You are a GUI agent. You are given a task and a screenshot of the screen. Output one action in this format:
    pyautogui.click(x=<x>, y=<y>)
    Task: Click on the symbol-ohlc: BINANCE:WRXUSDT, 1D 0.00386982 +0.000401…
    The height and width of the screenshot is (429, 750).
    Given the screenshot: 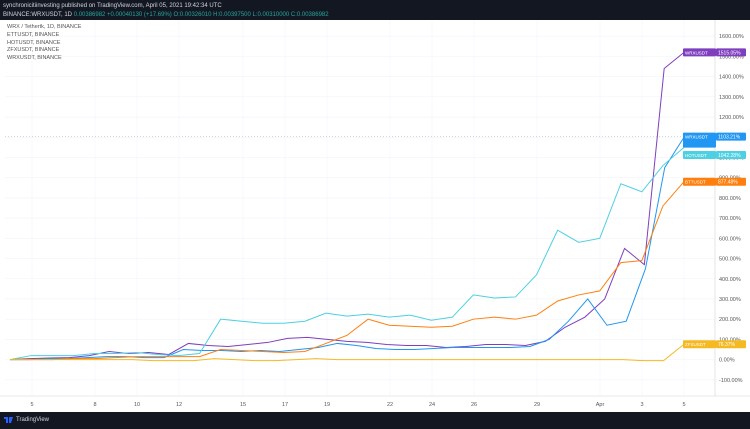 What is the action you would take?
    pyautogui.click(x=166, y=15)
    